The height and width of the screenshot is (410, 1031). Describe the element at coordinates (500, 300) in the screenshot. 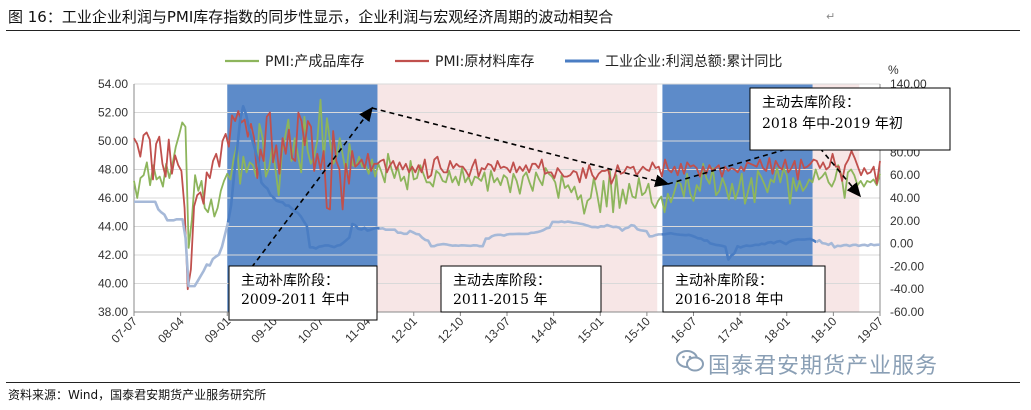

I see `annotation-line2: 2011-2015 年` at that location.